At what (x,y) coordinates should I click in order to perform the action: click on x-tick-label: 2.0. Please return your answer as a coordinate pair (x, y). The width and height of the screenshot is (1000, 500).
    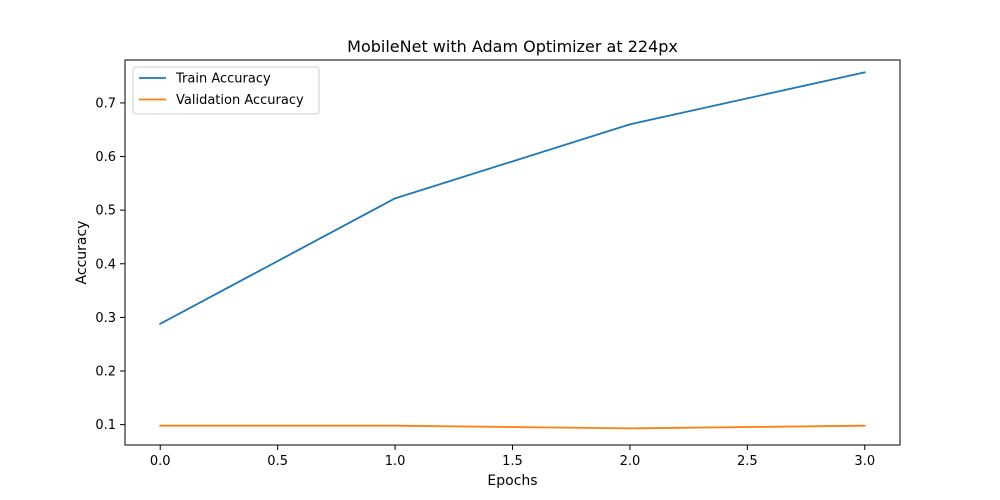
    Looking at the image, I should click on (630, 461).